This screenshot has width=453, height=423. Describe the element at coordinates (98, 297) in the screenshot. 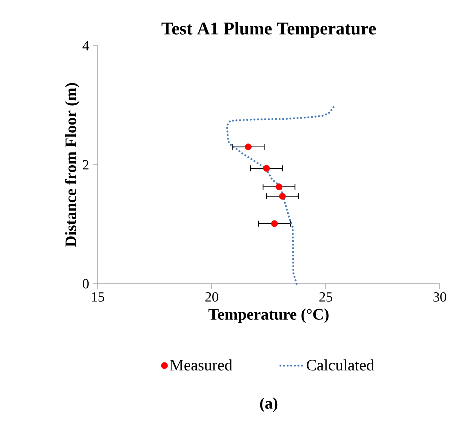

I see `x-tick-label: 15` at that location.